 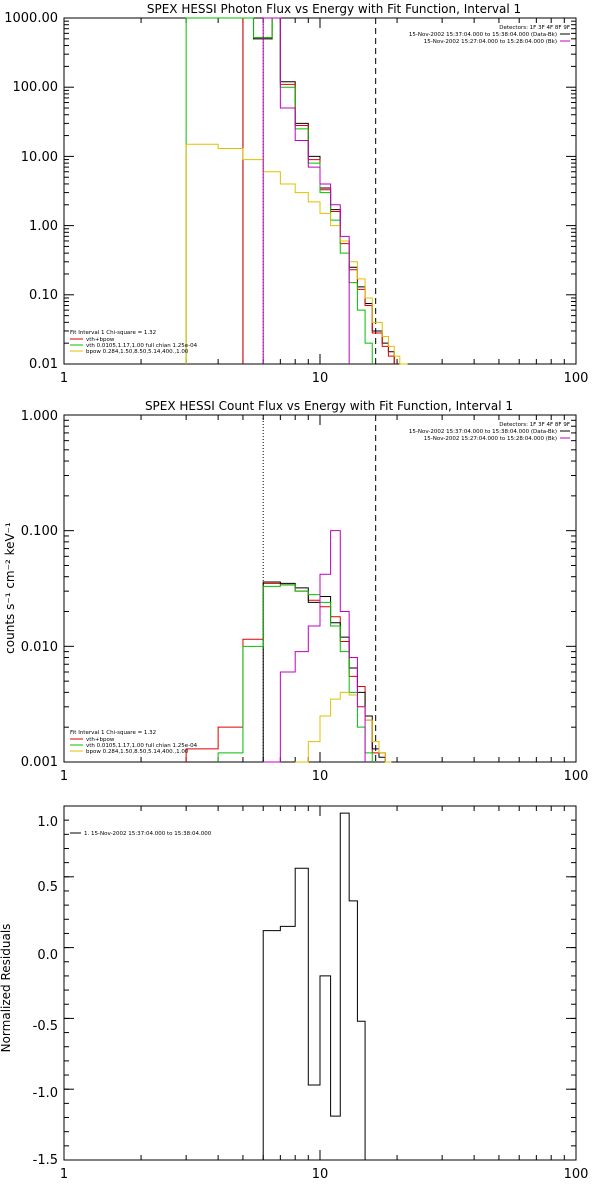 I want to click on residuals-x-tick-0: 1, so click(x=64, y=1174).